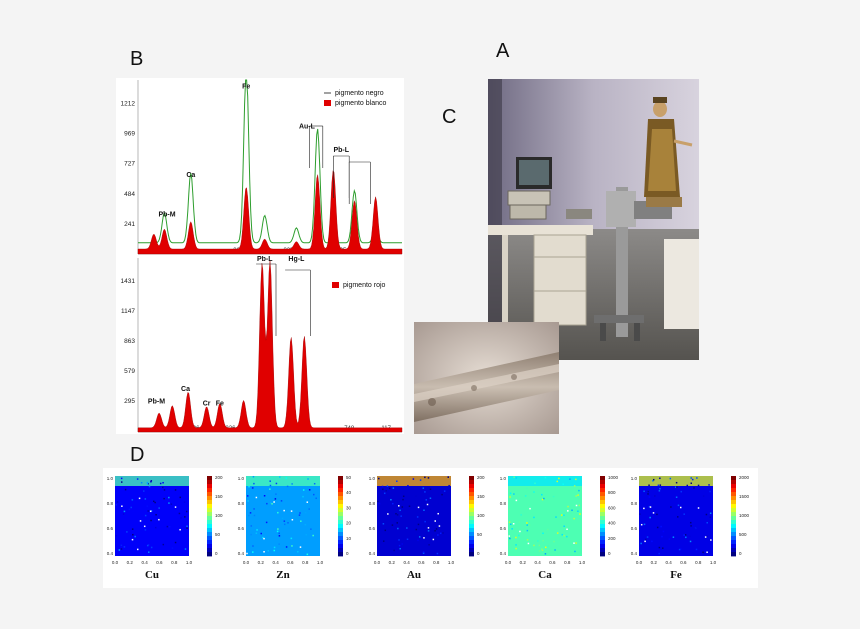  I want to click on y-tick-label: 295, so click(129, 401).